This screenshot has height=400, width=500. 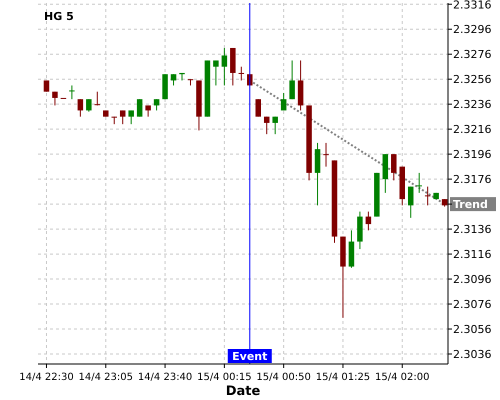 I want to click on x-tick-label: 14/4 23:40, so click(x=165, y=377).